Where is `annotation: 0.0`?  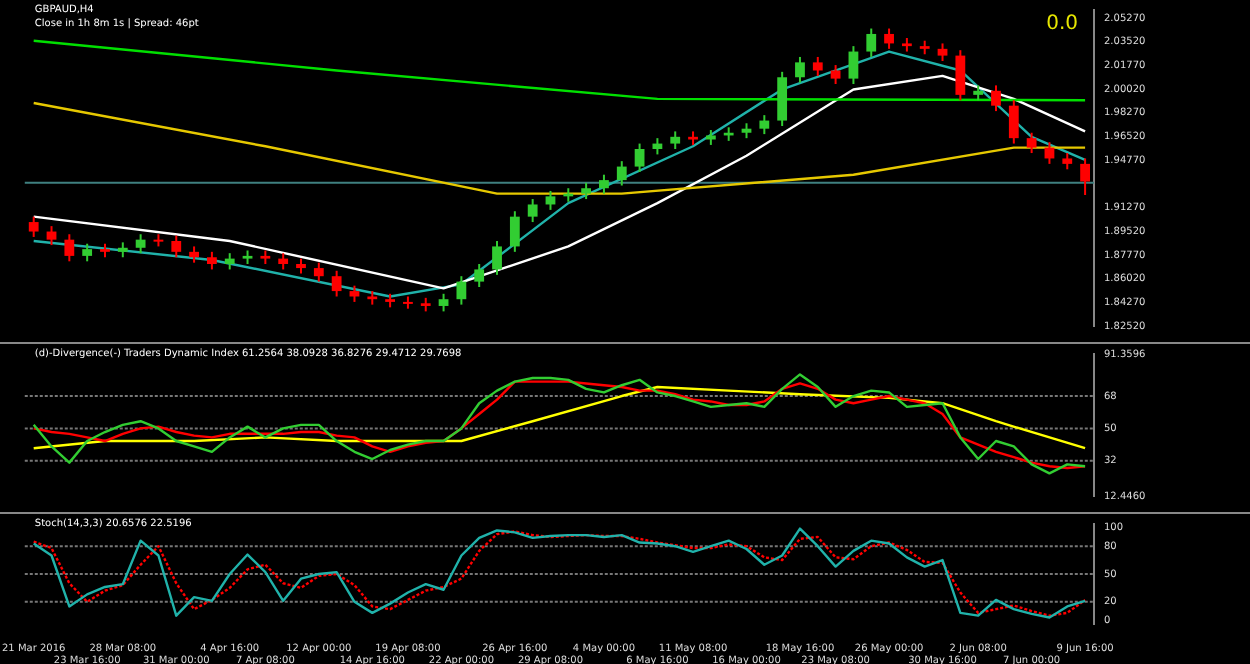
annotation: 0.0 is located at coordinates (1062, 24).